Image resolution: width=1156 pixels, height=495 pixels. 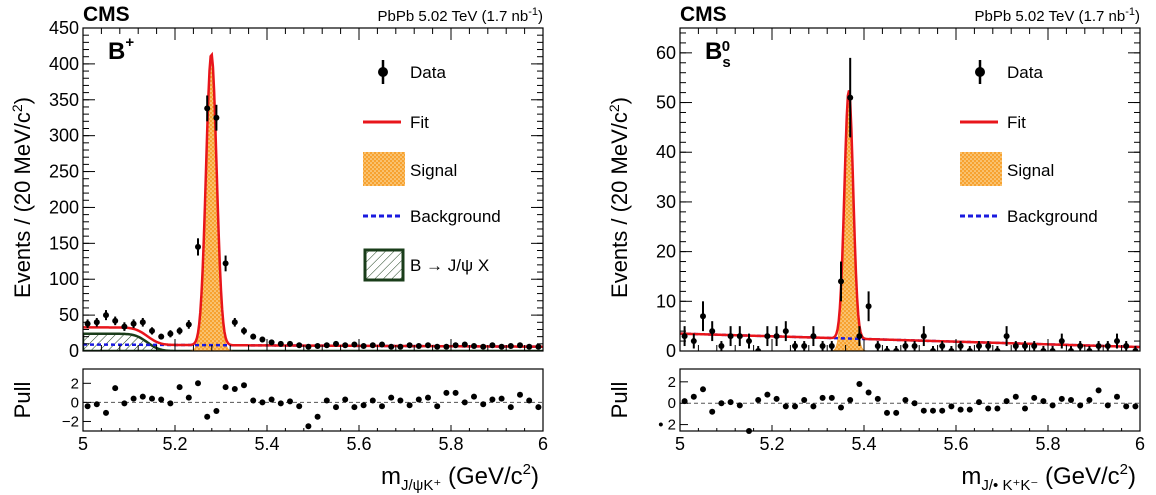 I want to click on x-tick-label: 5.6, so click(x=358, y=444).